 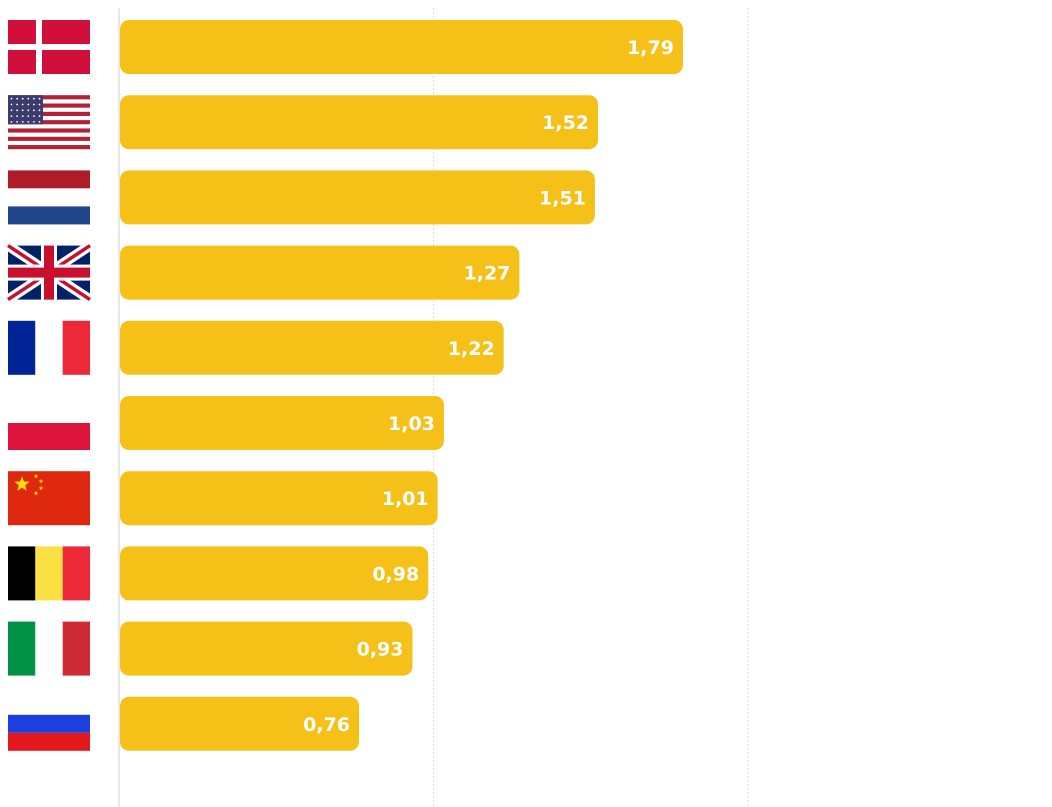 What do you see at coordinates (326, 725) in the screenshot?
I see `bar-value-label: 0,76` at bounding box center [326, 725].